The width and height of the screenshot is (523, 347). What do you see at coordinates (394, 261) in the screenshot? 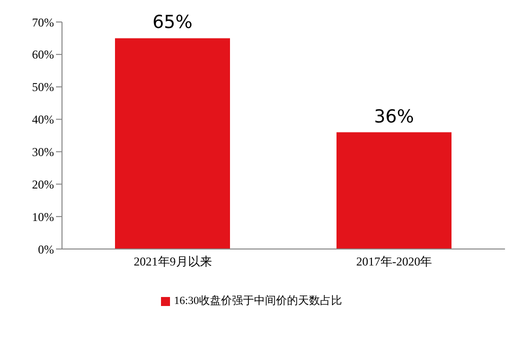
I see `x-tick-label: 2017年-2020年` at bounding box center [394, 261].